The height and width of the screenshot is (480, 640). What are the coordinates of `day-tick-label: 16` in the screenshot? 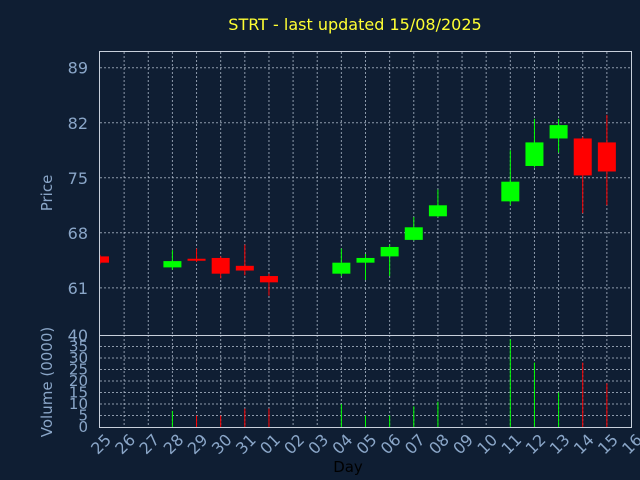 It's located at (629, 444).